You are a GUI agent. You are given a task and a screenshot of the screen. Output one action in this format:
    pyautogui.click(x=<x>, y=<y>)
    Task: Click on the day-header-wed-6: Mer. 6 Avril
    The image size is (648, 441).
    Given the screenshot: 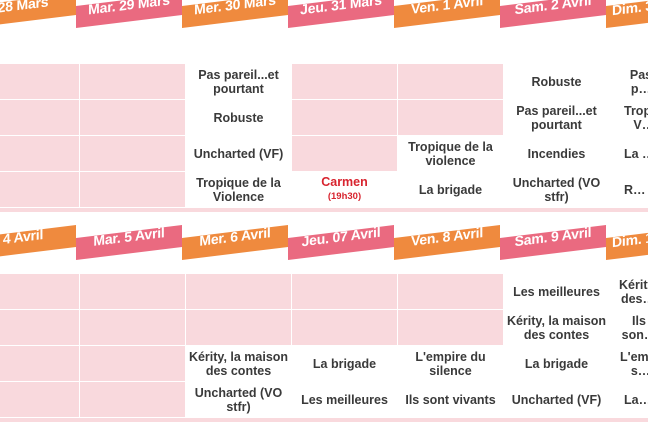 What is the action you would take?
    pyautogui.click(x=235, y=243)
    